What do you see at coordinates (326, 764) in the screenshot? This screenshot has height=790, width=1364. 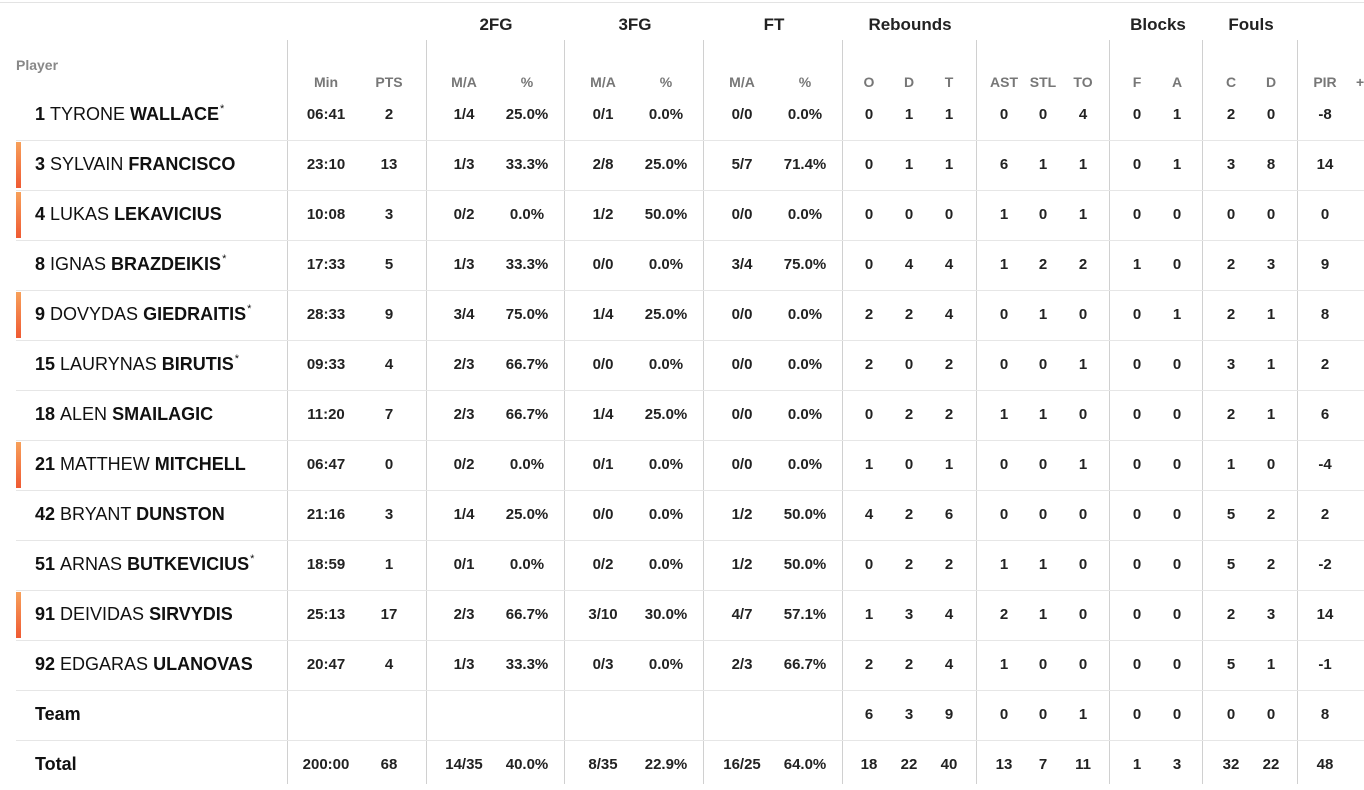 I see `stat-cell: 200:00` at bounding box center [326, 764].